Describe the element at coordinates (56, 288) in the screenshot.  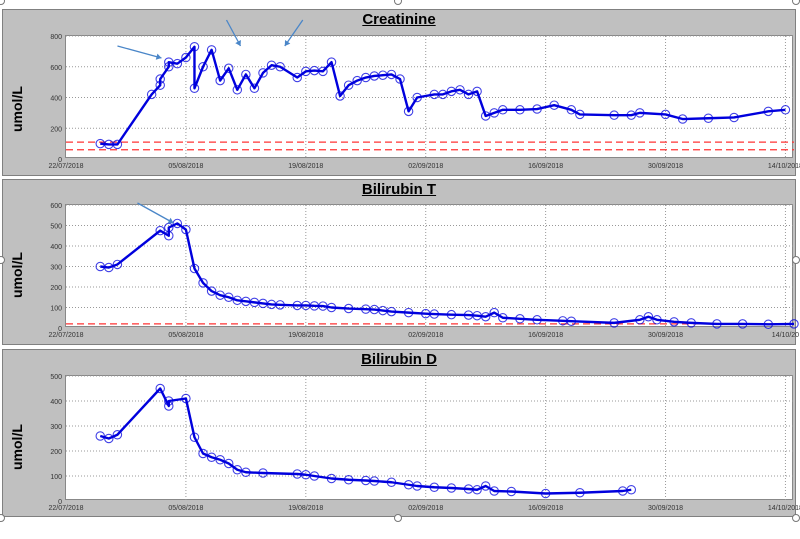
I see `y-tick-label: 200` at that location.